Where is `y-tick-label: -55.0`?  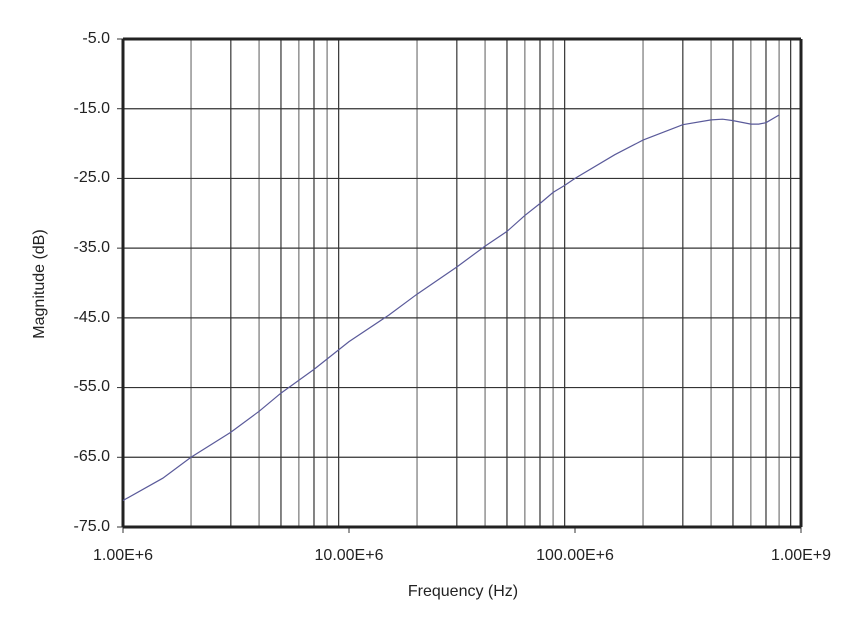 y-tick-label: -55.0 is located at coordinates (91, 386).